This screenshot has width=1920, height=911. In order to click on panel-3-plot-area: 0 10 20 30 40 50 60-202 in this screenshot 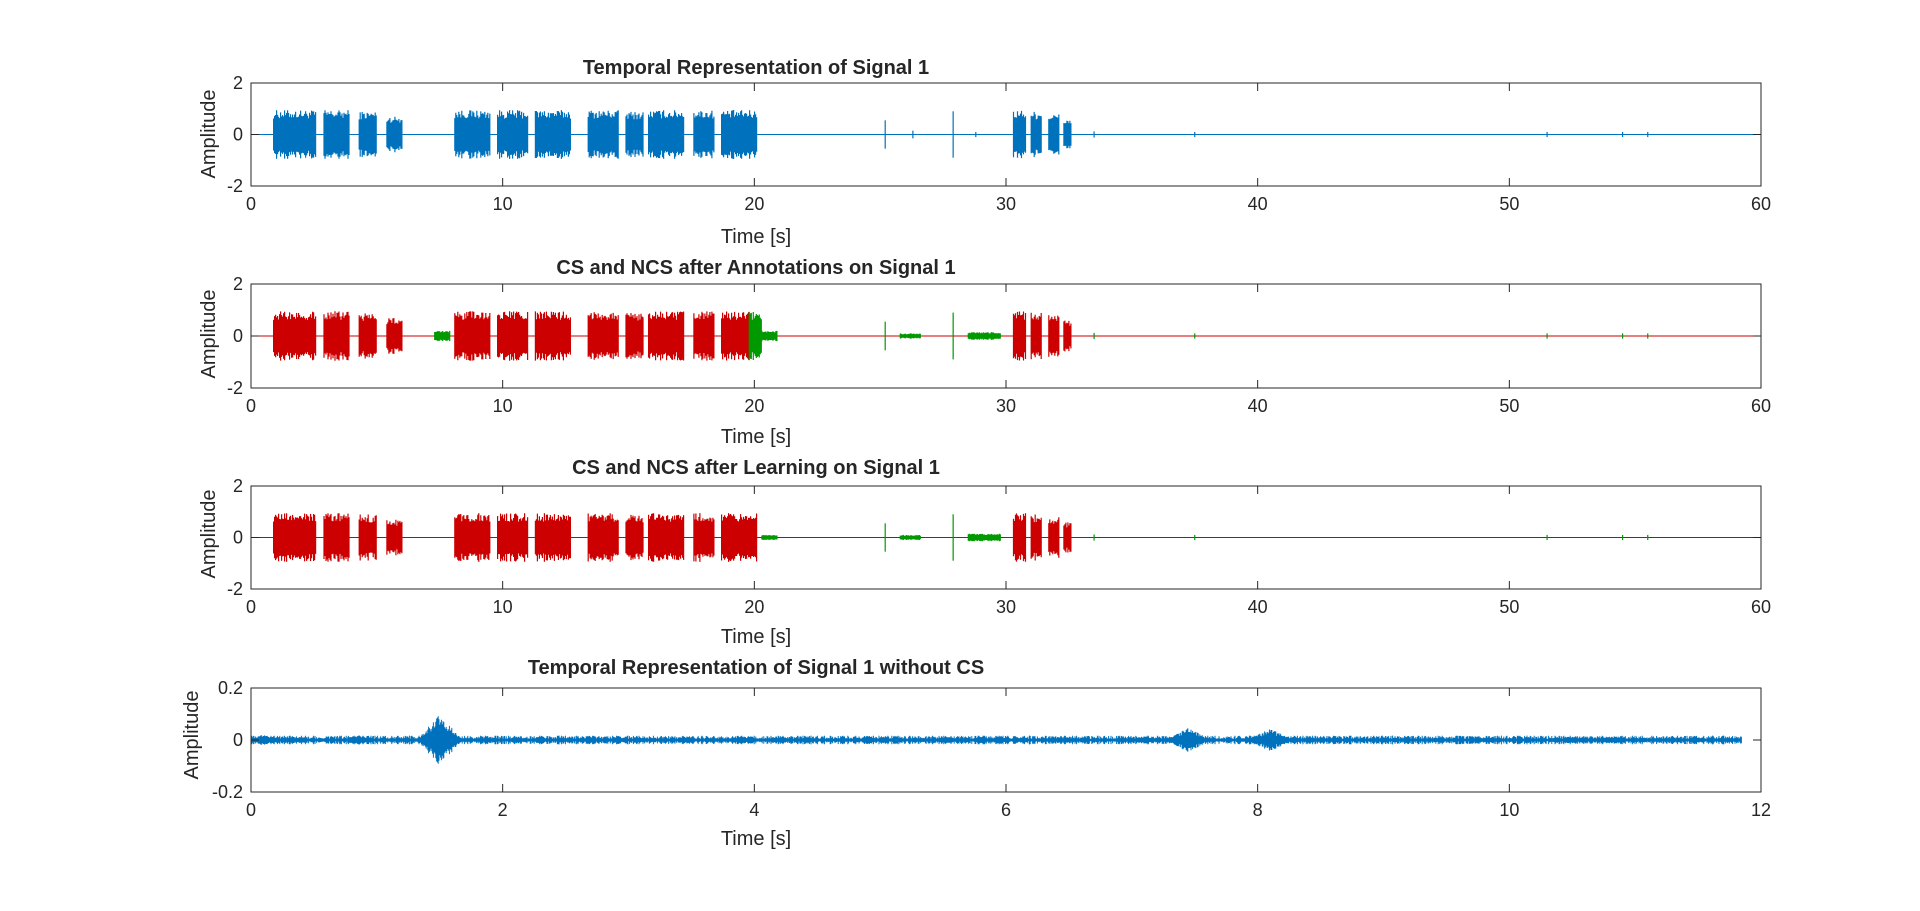, I will do `click(999, 546)`.